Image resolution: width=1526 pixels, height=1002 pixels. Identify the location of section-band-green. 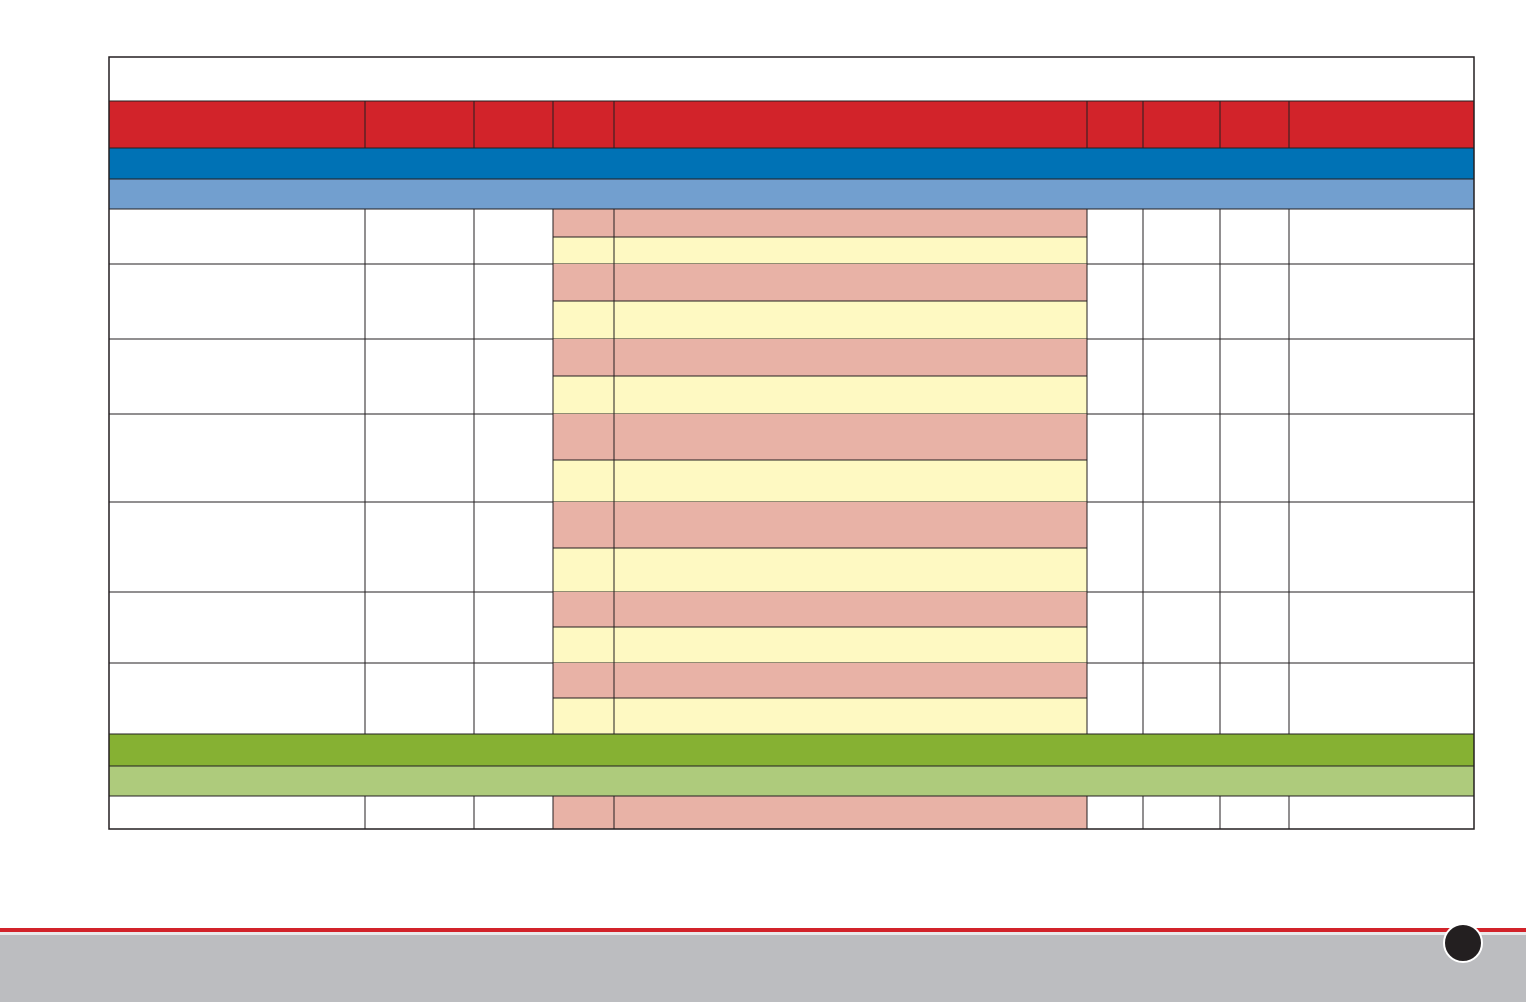
(791, 750).